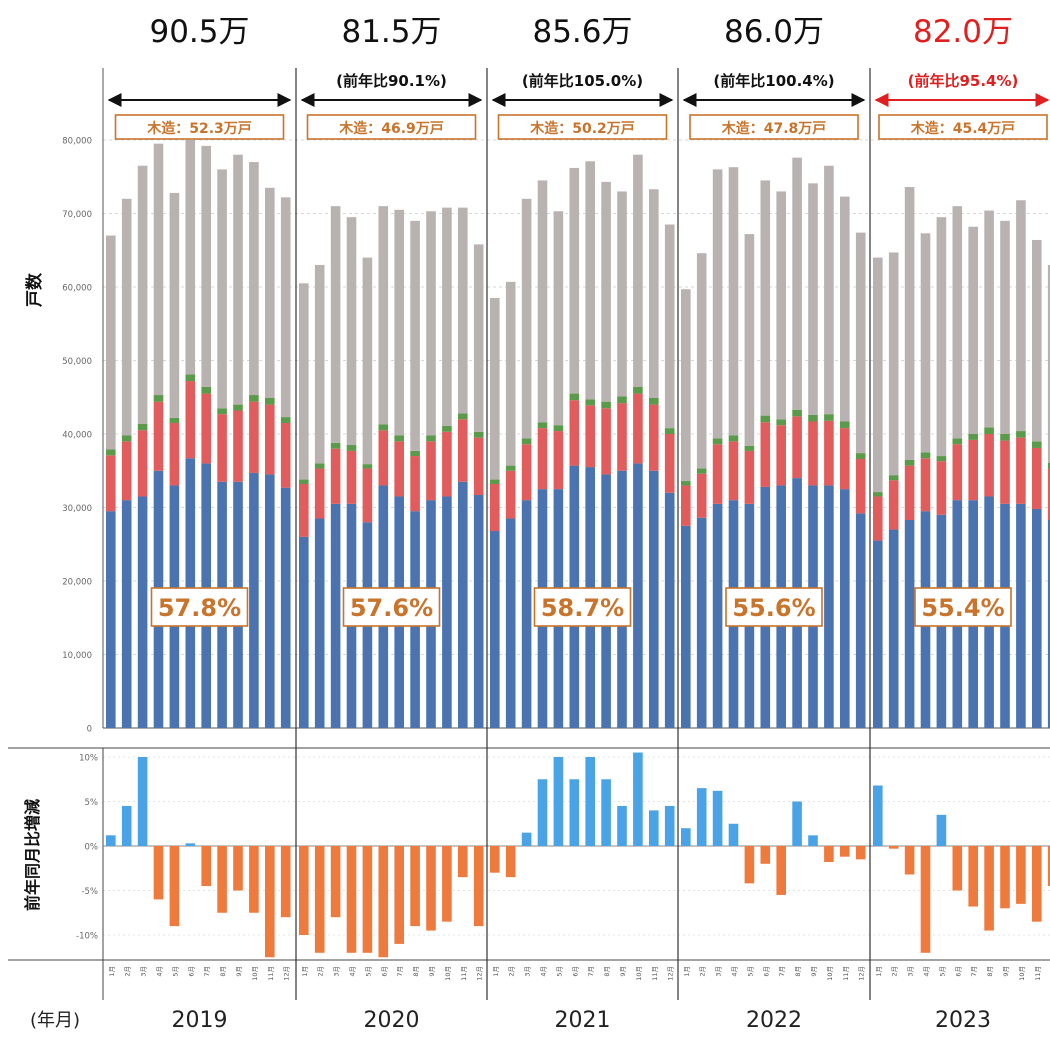  What do you see at coordinates (199, 128) in the screenshot?
I see `wood-label: 木造：52.3万戸` at bounding box center [199, 128].